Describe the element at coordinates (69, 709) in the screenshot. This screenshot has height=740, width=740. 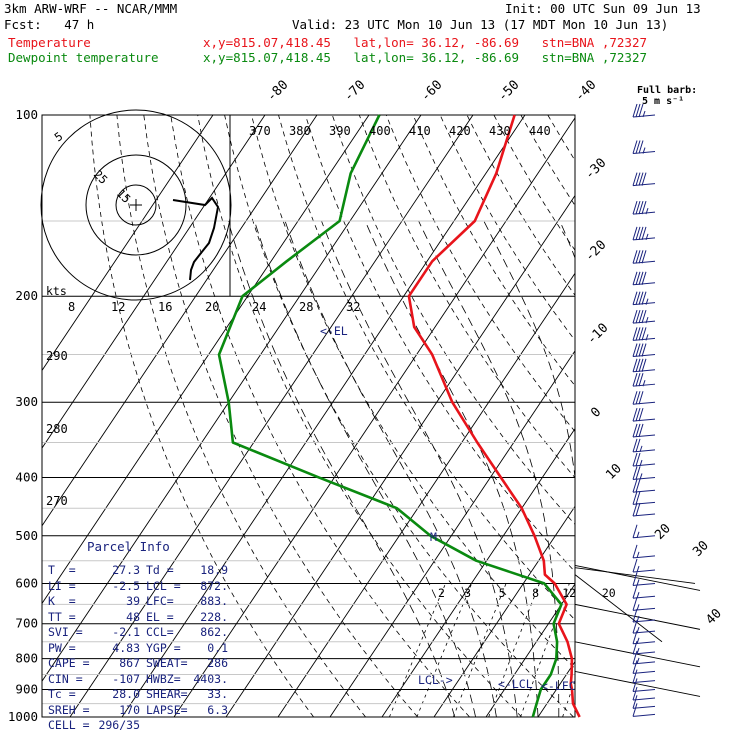
I see `parcel-info-key: SREH =` at that location.